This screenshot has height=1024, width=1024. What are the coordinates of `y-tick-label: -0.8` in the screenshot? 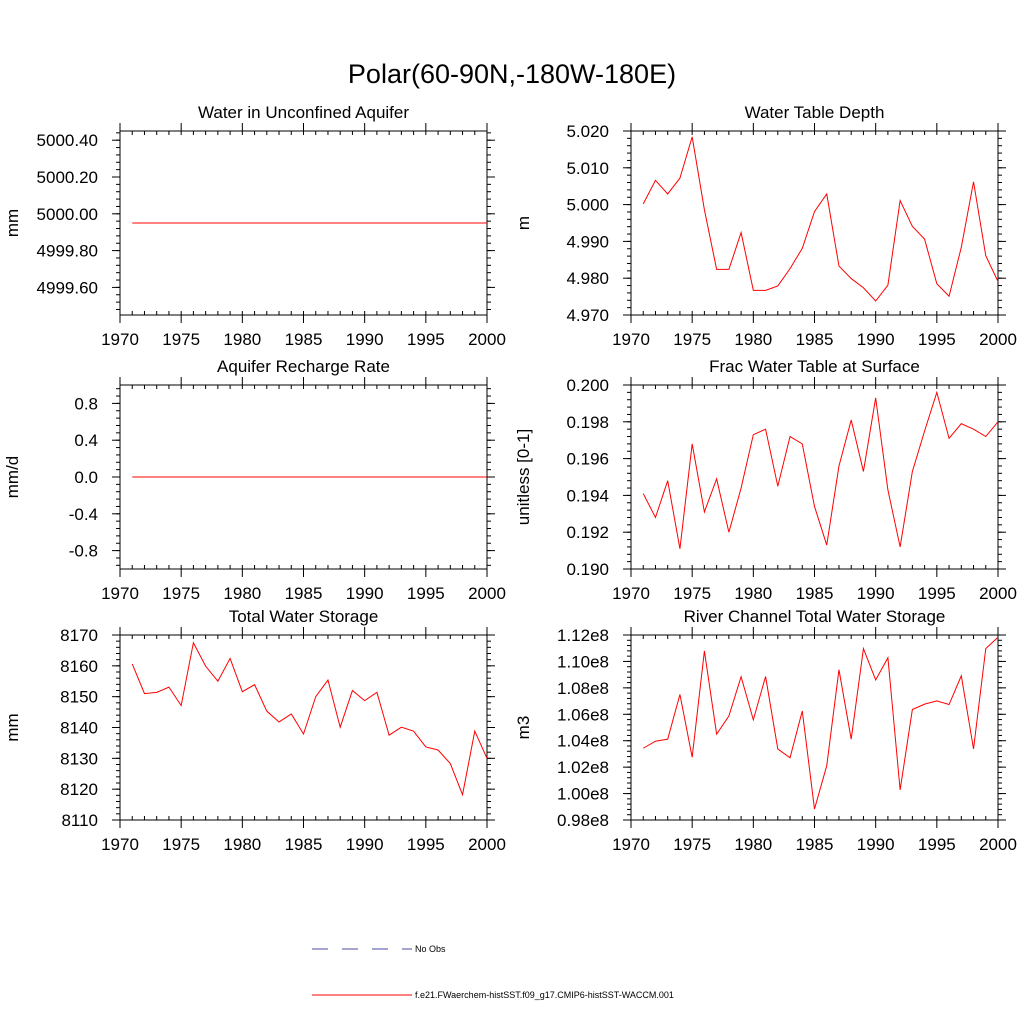 It's located at (83, 551).